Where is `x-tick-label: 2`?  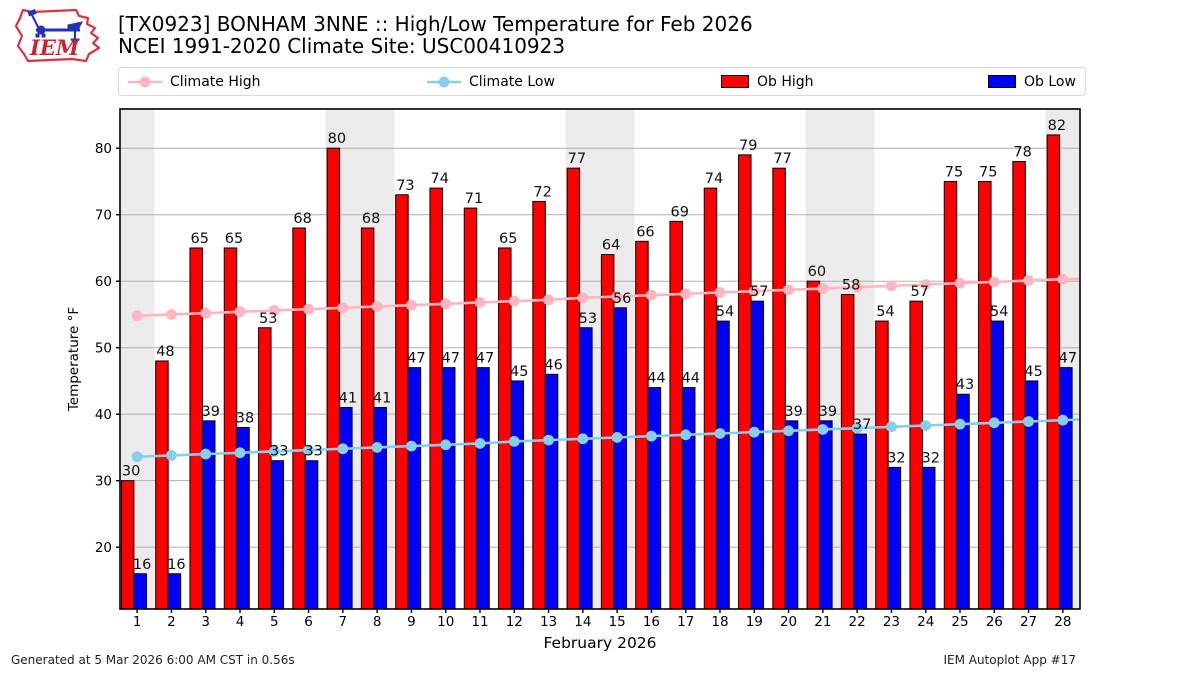 x-tick-label: 2 is located at coordinates (171, 622).